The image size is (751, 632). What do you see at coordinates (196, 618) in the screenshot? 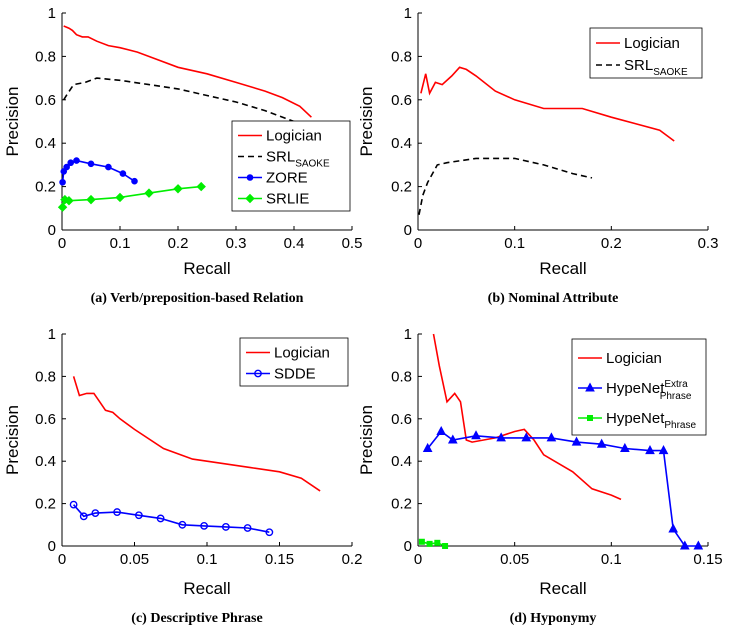
I see `panel-caption: (c) Descriptive Phrase` at bounding box center [196, 618].